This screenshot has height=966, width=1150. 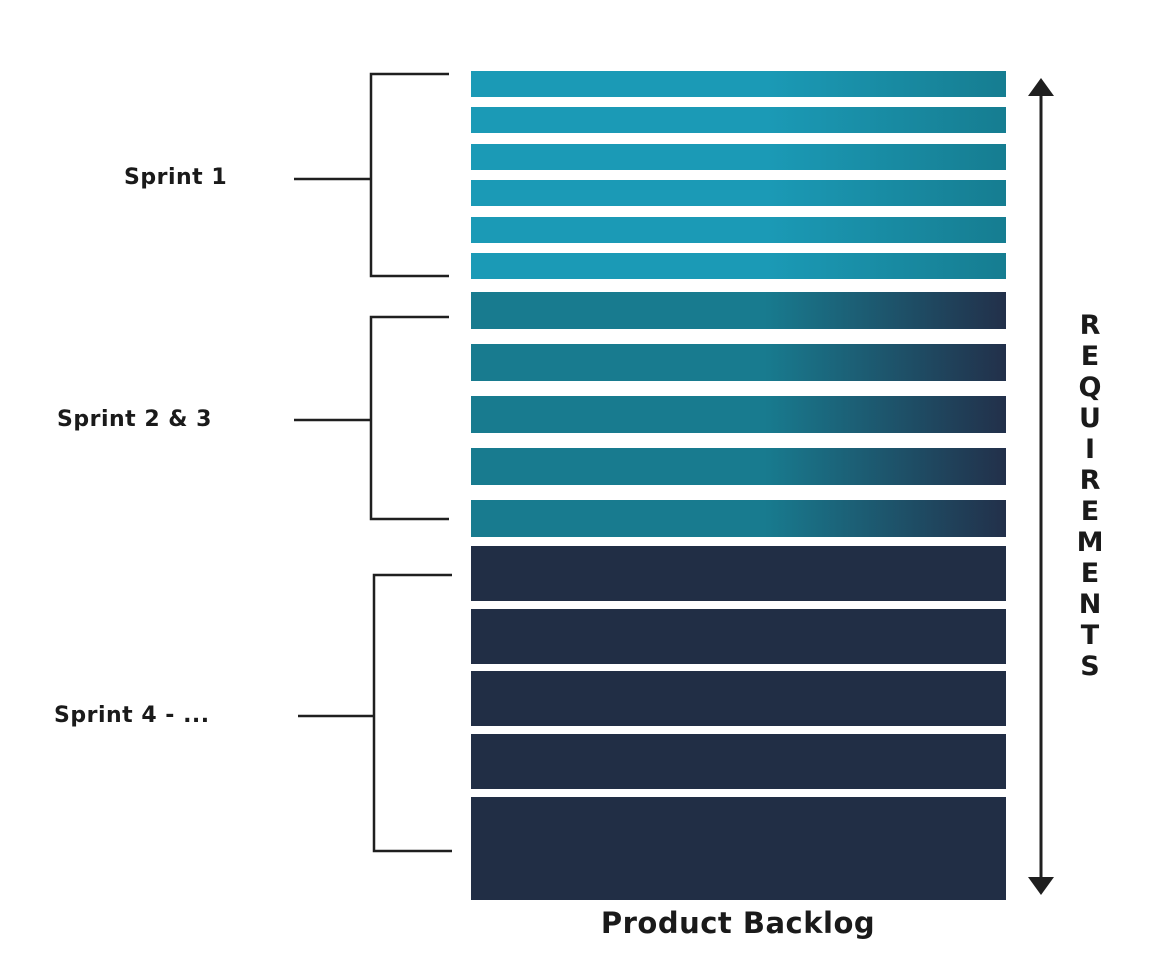 I want to click on backlog-caption: Product Backlog, so click(x=738, y=923).